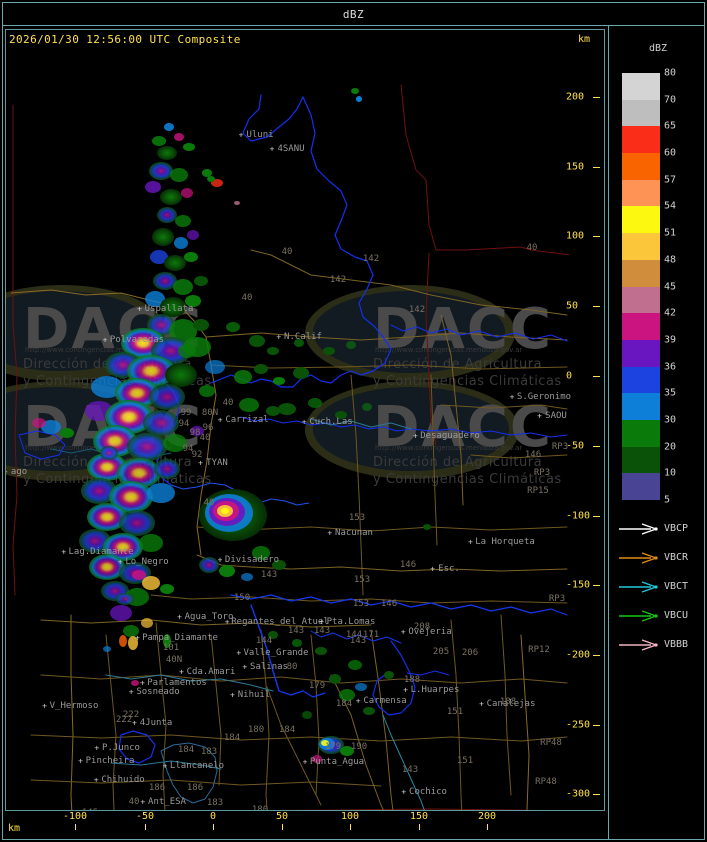  Describe the element at coordinates (539, 650) in the screenshot. I see `map-route-label: RP12` at that location.